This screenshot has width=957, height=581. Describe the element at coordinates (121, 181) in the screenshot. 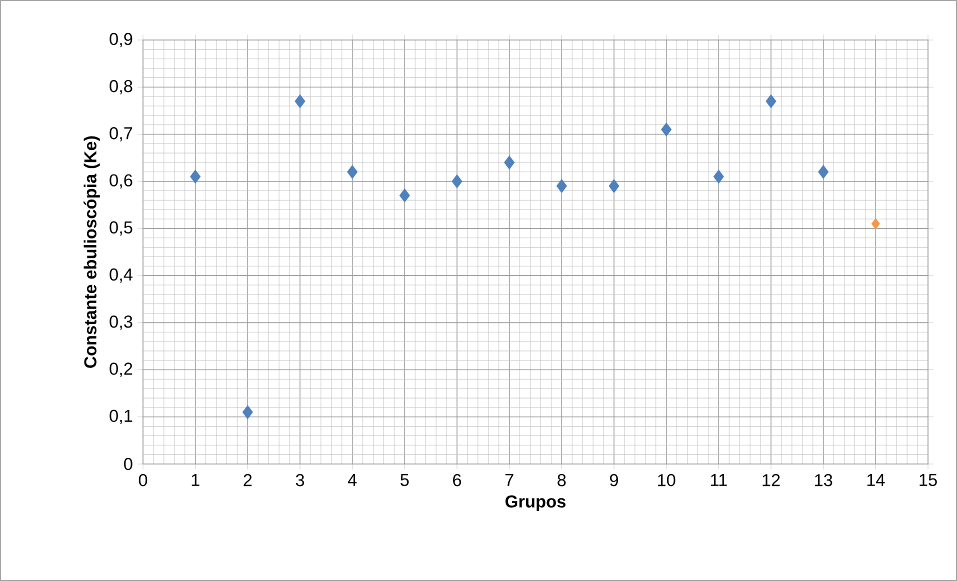

I see `y-tick-label: 0,6` at that location.